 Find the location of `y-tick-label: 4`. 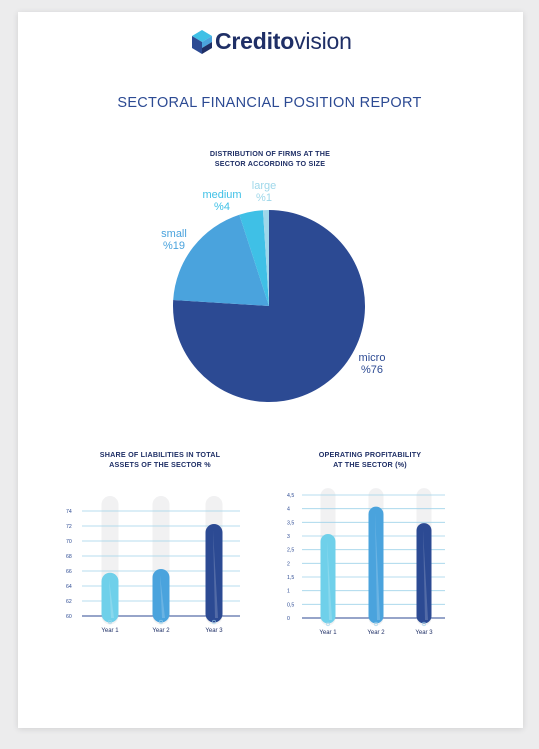

y-tick-label: 4 is located at coordinates (288, 510).